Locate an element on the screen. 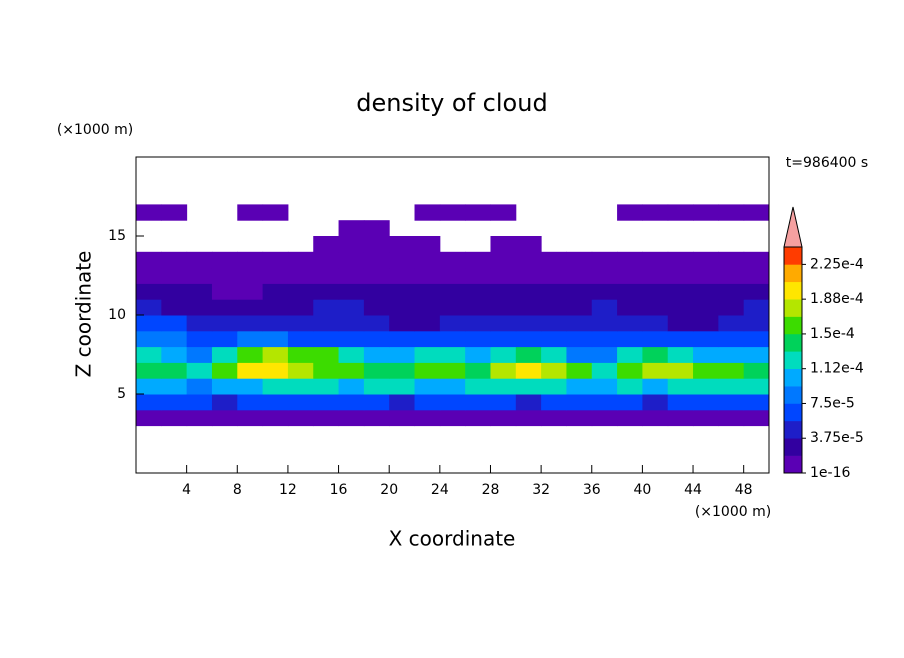  colorbar-tick-label: 1.88e-4 is located at coordinates (837, 299).